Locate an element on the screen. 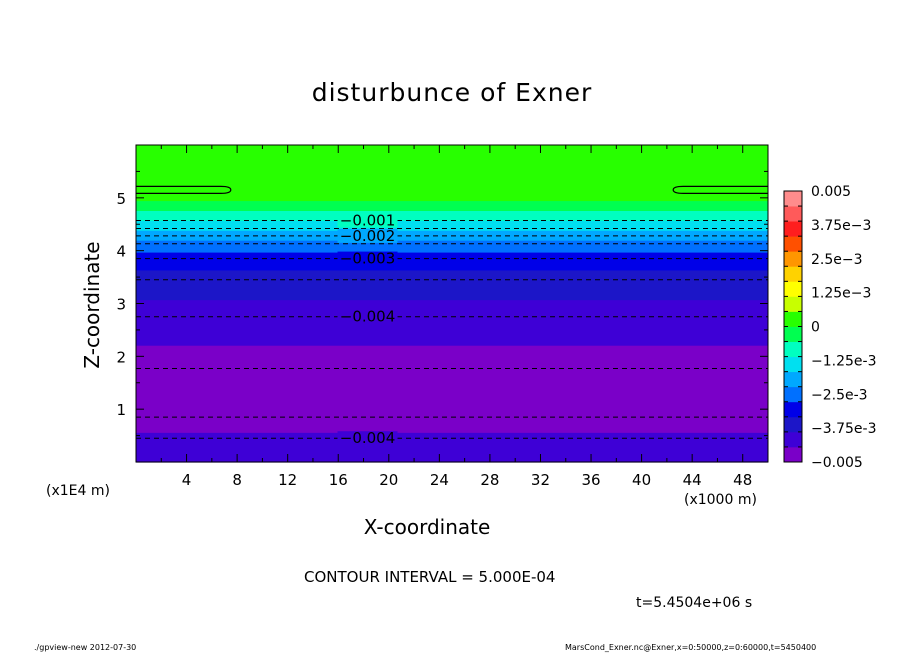 The width and height of the screenshot is (904, 654). x-tick-label: 24 is located at coordinates (439, 480).